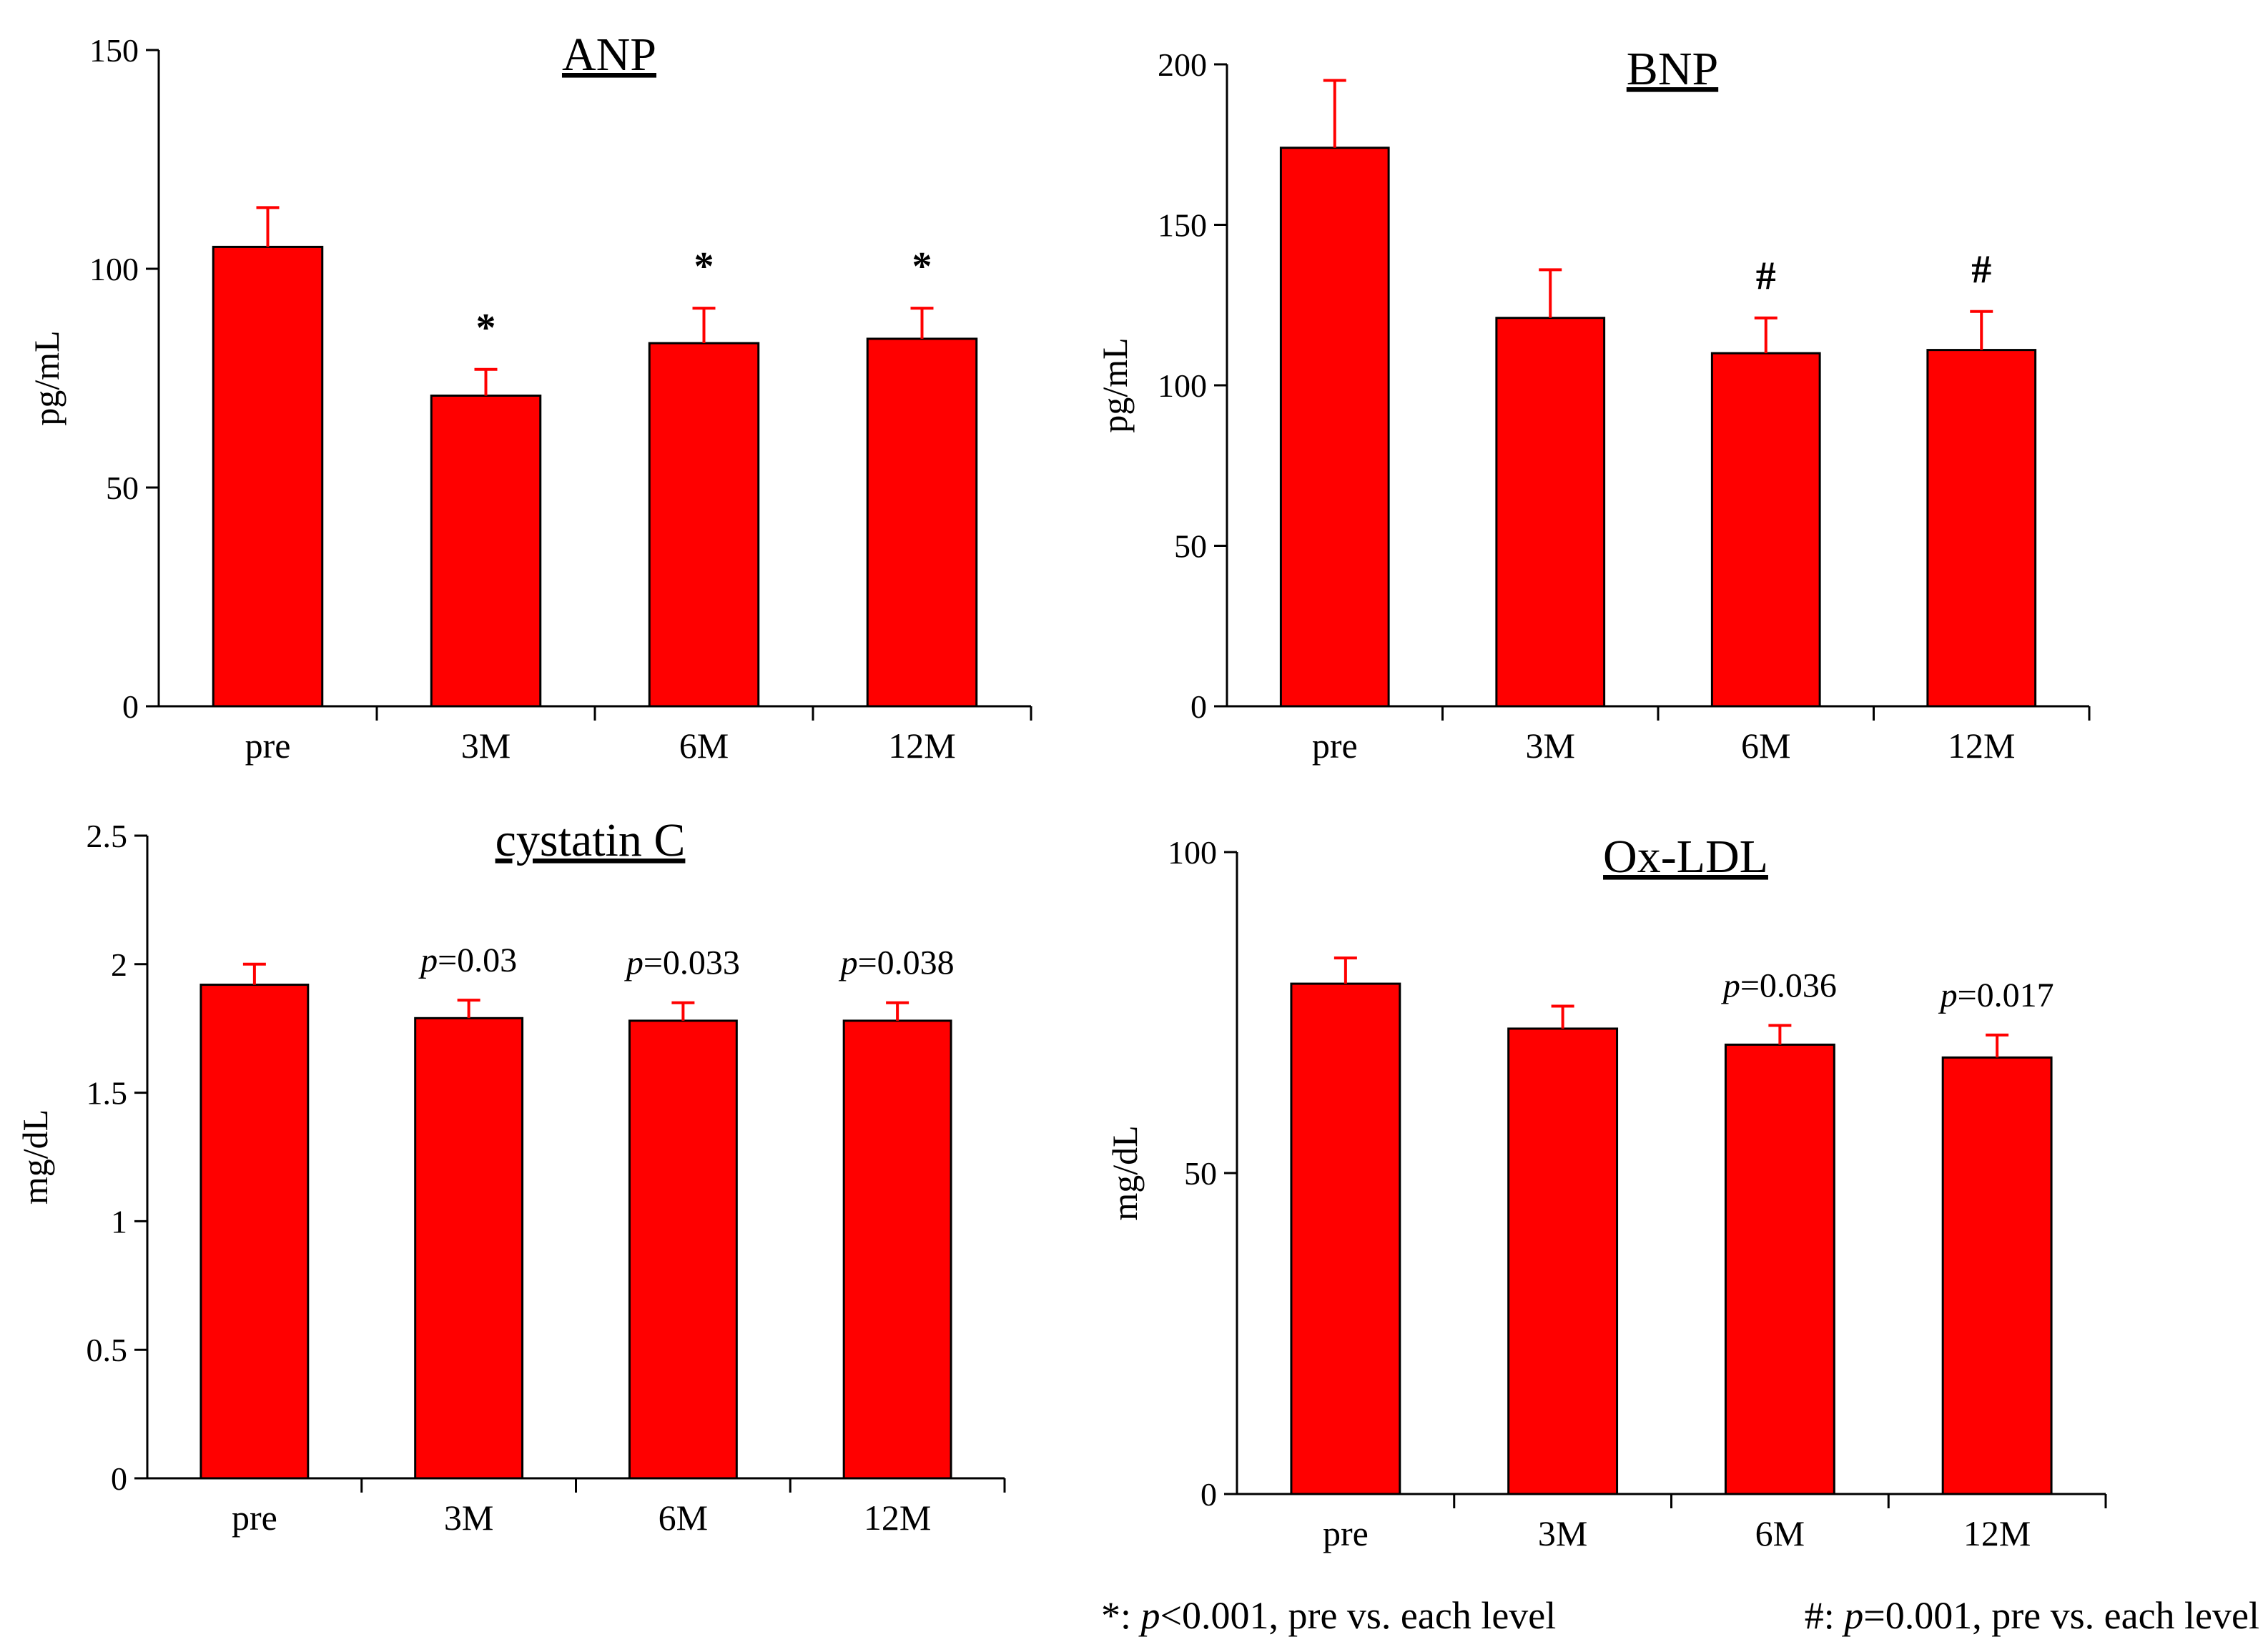 The image size is (2263, 1652). I want to click on ox-ldl-pvalue-6m: p=0.036, so click(1779, 985).